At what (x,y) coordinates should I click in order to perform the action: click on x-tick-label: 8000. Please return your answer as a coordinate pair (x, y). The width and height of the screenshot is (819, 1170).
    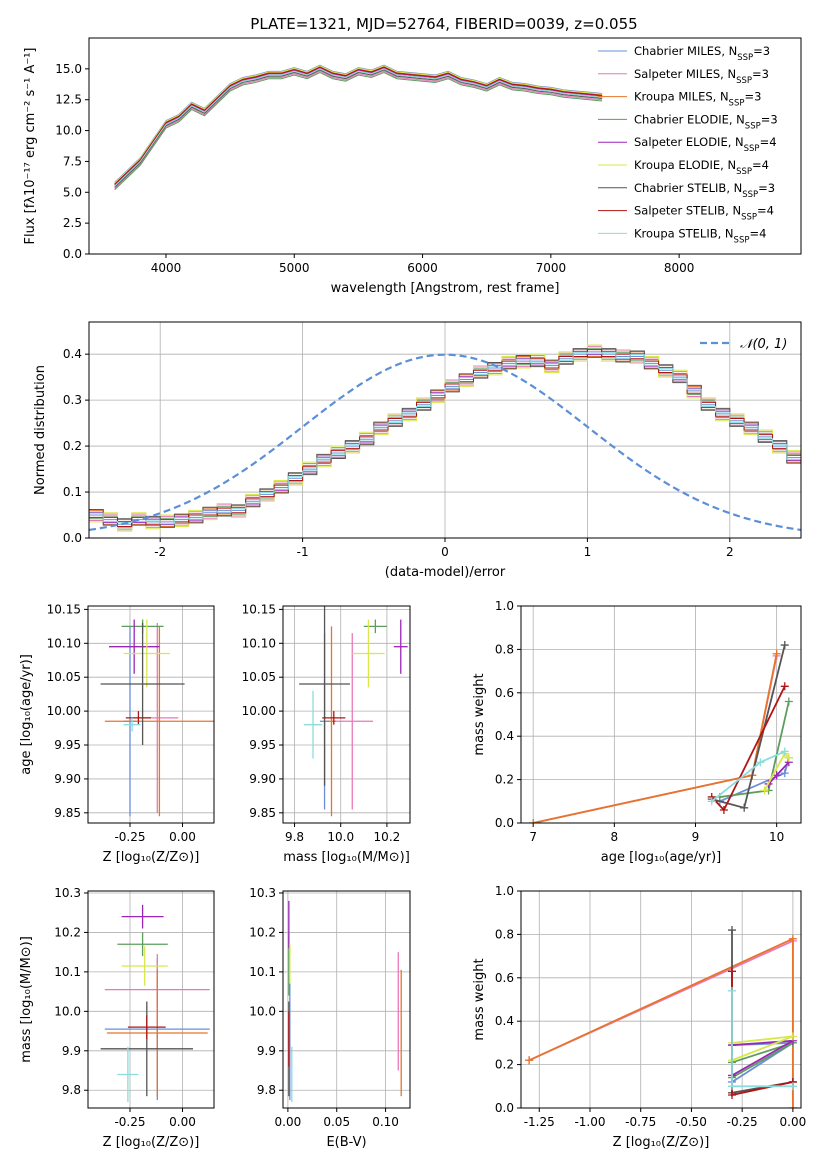
    Looking at the image, I should click on (679, 268).